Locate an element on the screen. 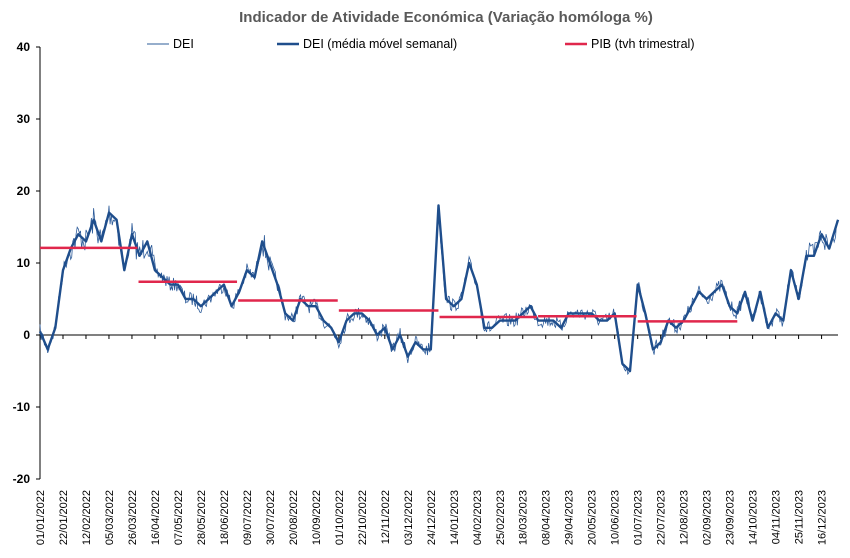 This screenshot has height=558, width=850. x-tick-label: 24/12/2022 is located at coordinates (432, 517).